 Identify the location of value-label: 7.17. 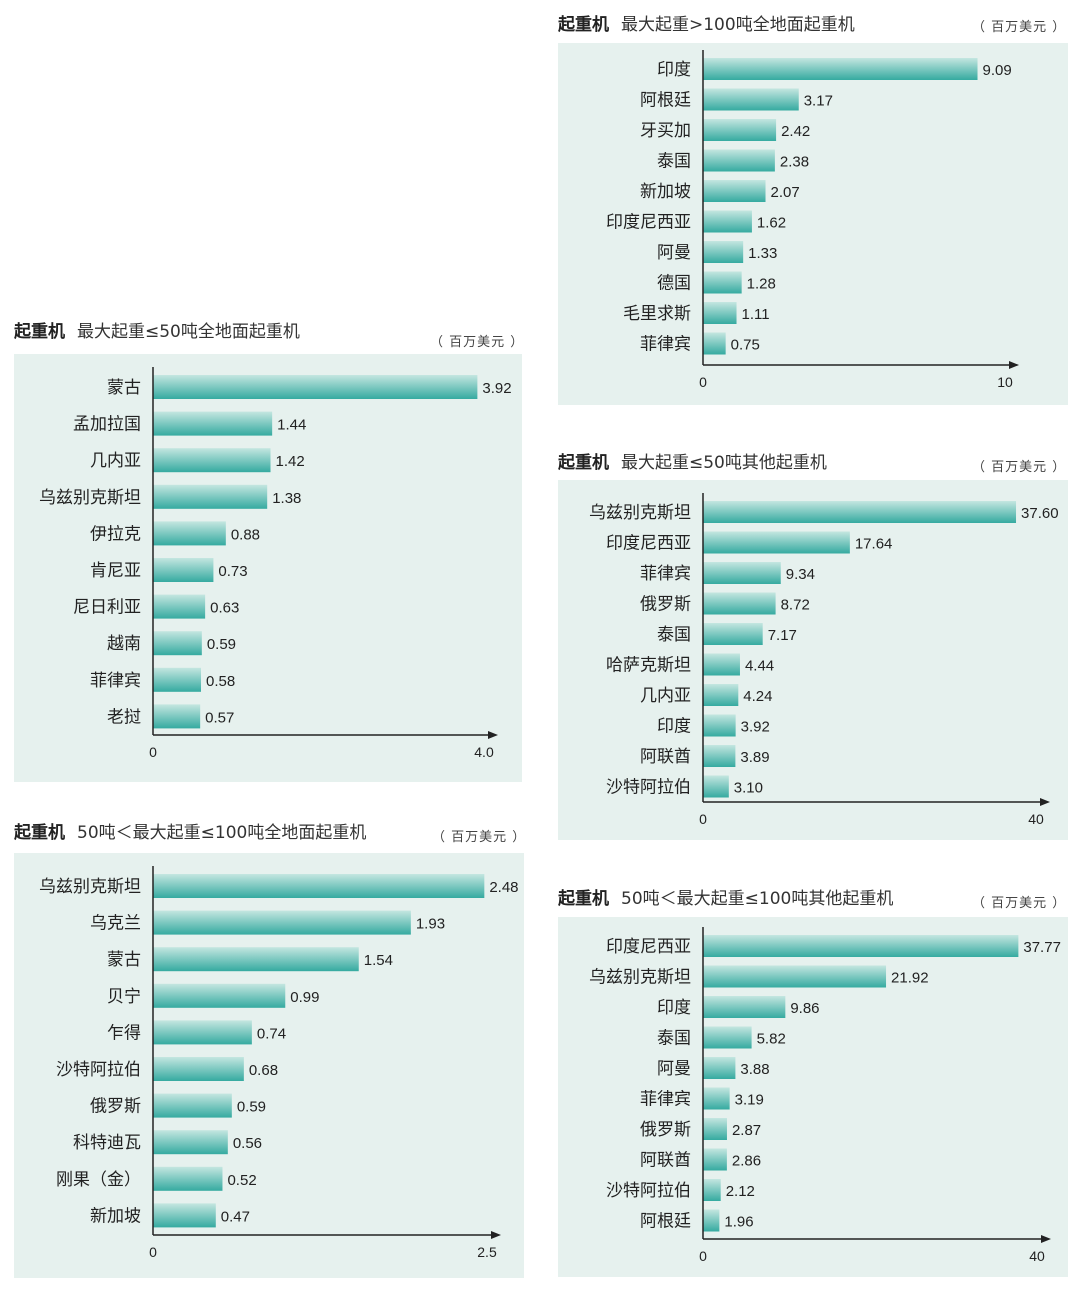
(782, 635).